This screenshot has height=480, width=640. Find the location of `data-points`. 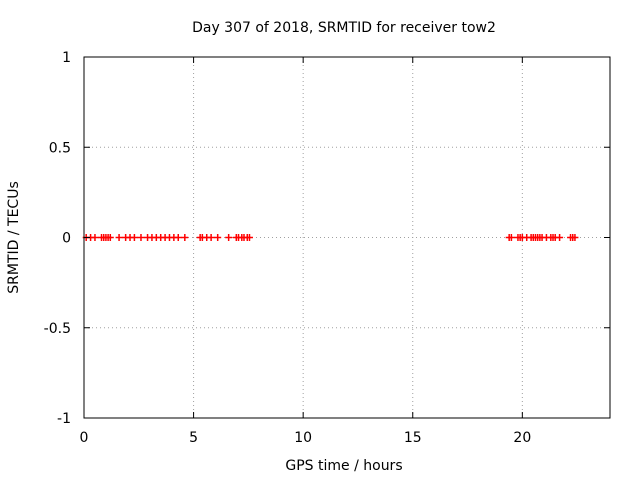

data-points is located at coordinates (330, 237).